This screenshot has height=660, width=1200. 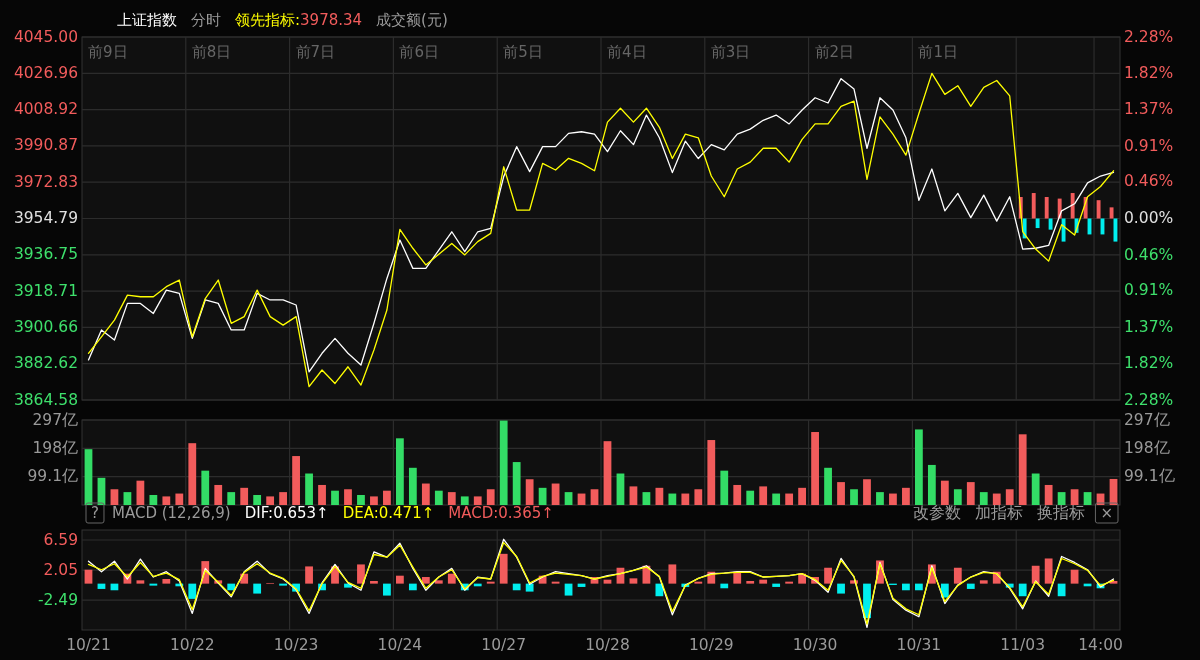 I want to click on x-tick-label: 10/24, so click(x=400, y=644).